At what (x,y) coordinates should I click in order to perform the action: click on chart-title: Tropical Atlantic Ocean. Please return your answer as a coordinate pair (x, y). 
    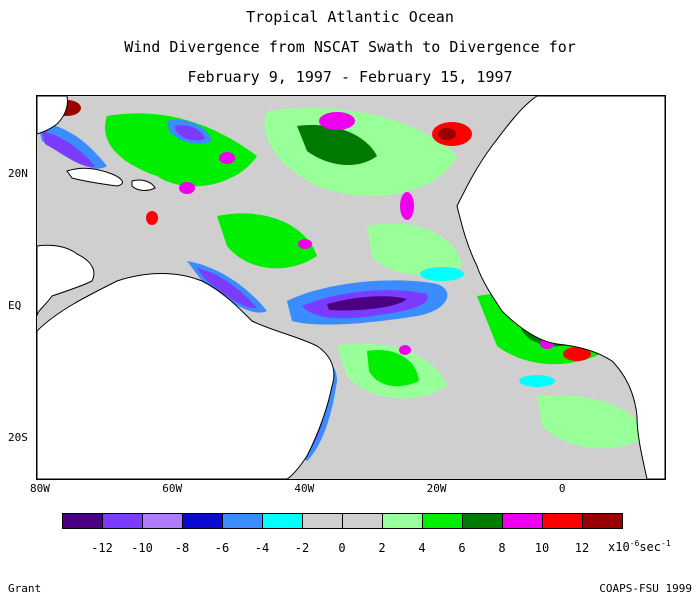
    Looking at the image, I should click on (350, 17).